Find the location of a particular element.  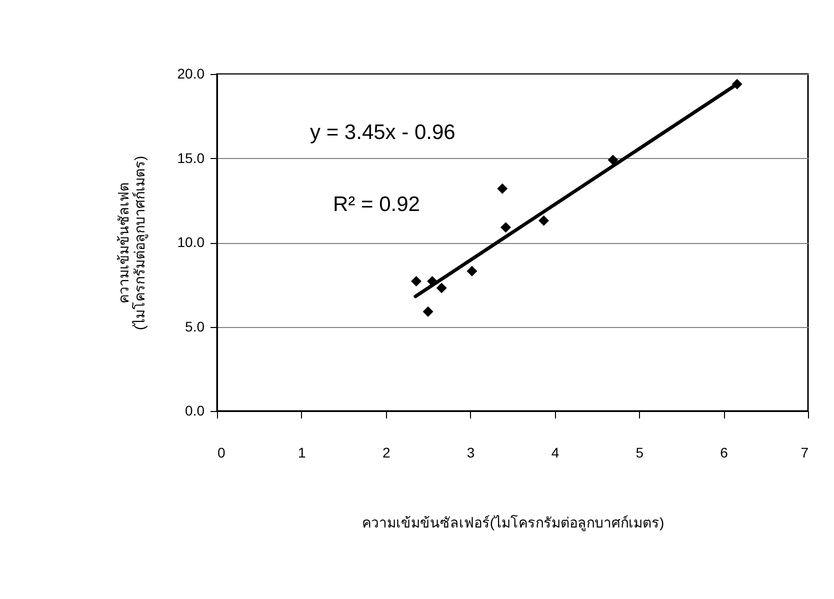

x-axis-title: ความเข้มข้นซัลเฟอร์(ไมโครกรัมต่อลูกบาศก์เมตร) is located at coordinates (513, 523).